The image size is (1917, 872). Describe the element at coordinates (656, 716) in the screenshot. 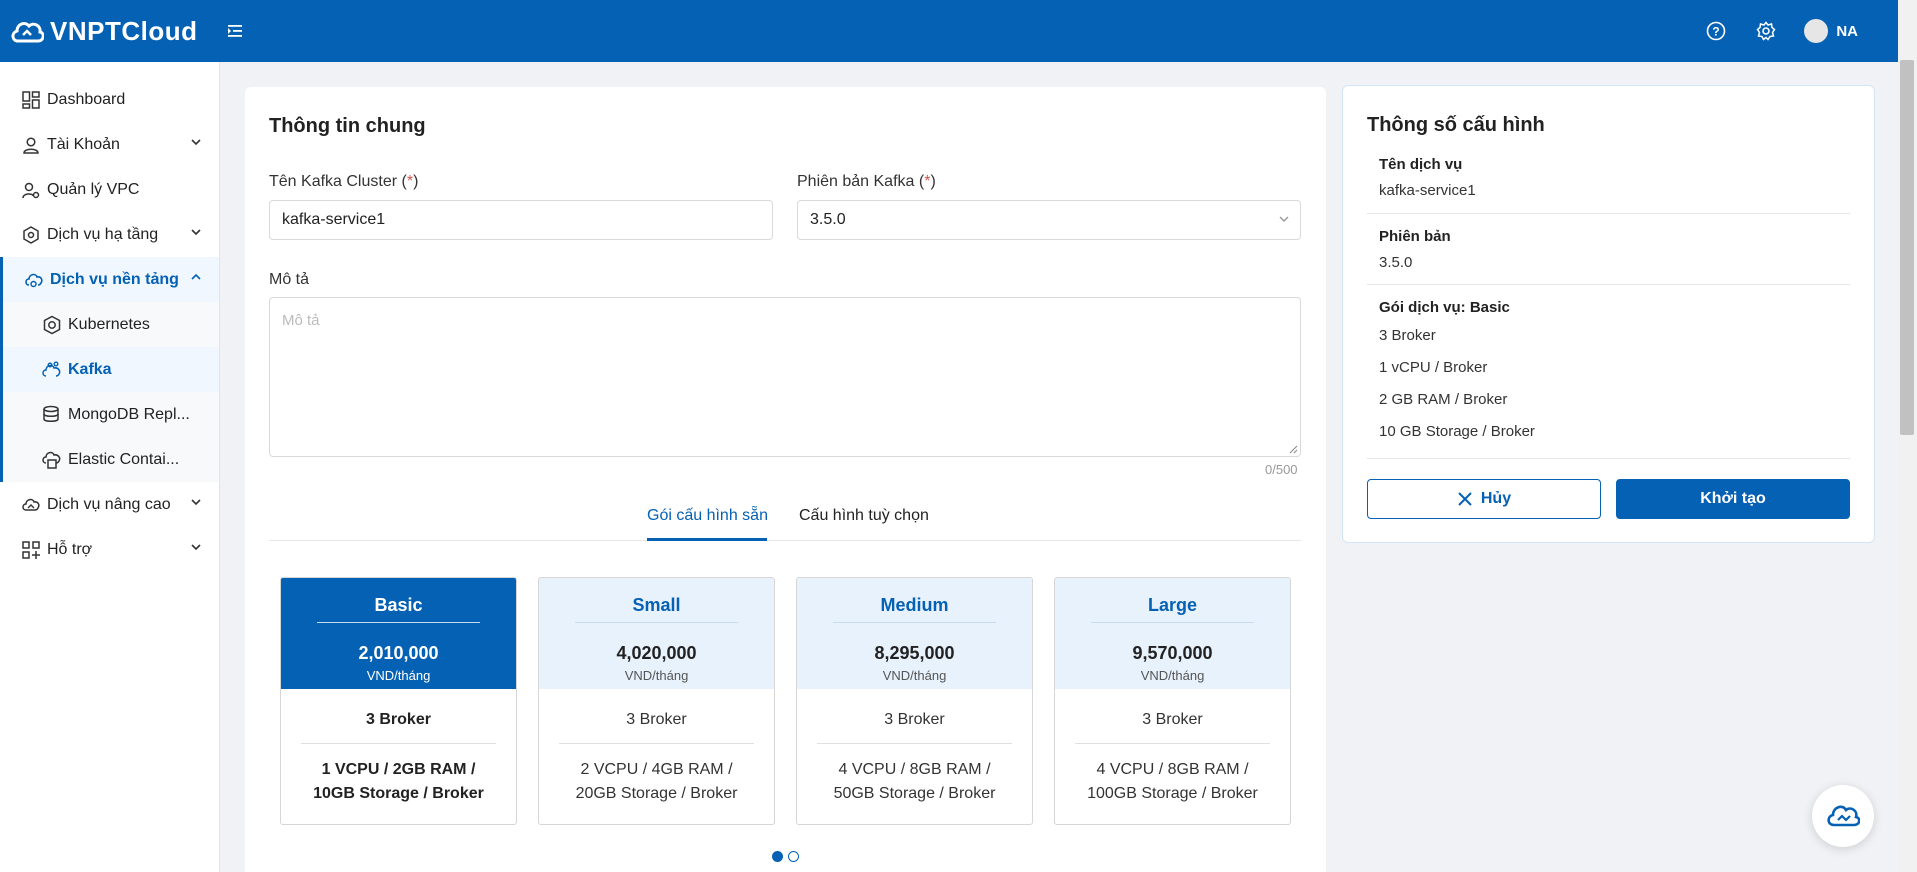

I see `package-broker: 3 Broker` at that location.